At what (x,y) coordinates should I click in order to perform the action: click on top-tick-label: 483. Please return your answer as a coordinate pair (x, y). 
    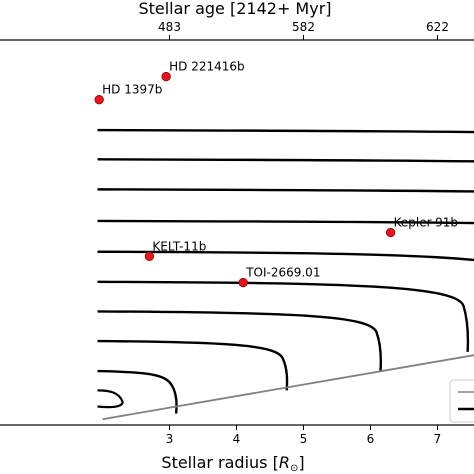
    Looking at the image, I should click on (169, 27).